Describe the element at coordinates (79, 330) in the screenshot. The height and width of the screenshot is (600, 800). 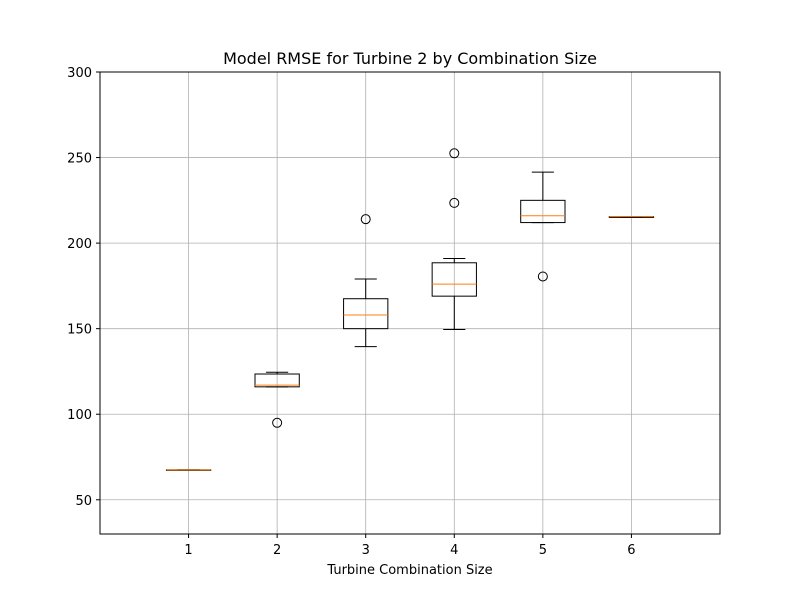
I see `y-tick-label: 150` at that location.